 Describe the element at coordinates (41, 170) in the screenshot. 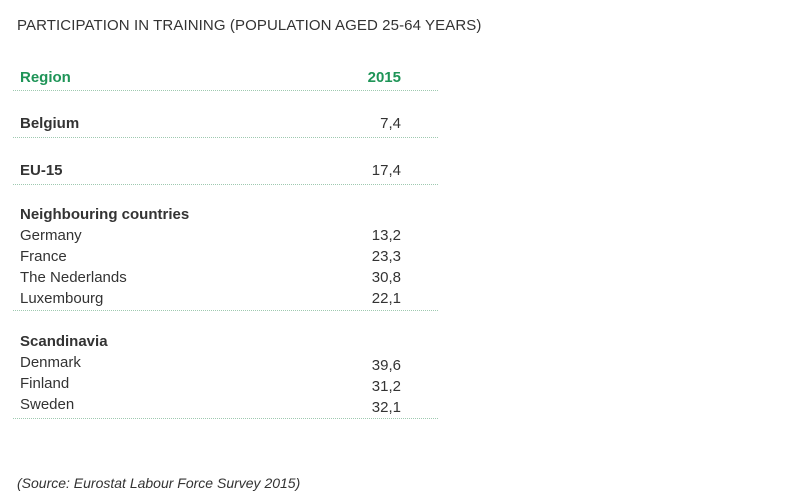

I see `region-label: EU-15` at that location.